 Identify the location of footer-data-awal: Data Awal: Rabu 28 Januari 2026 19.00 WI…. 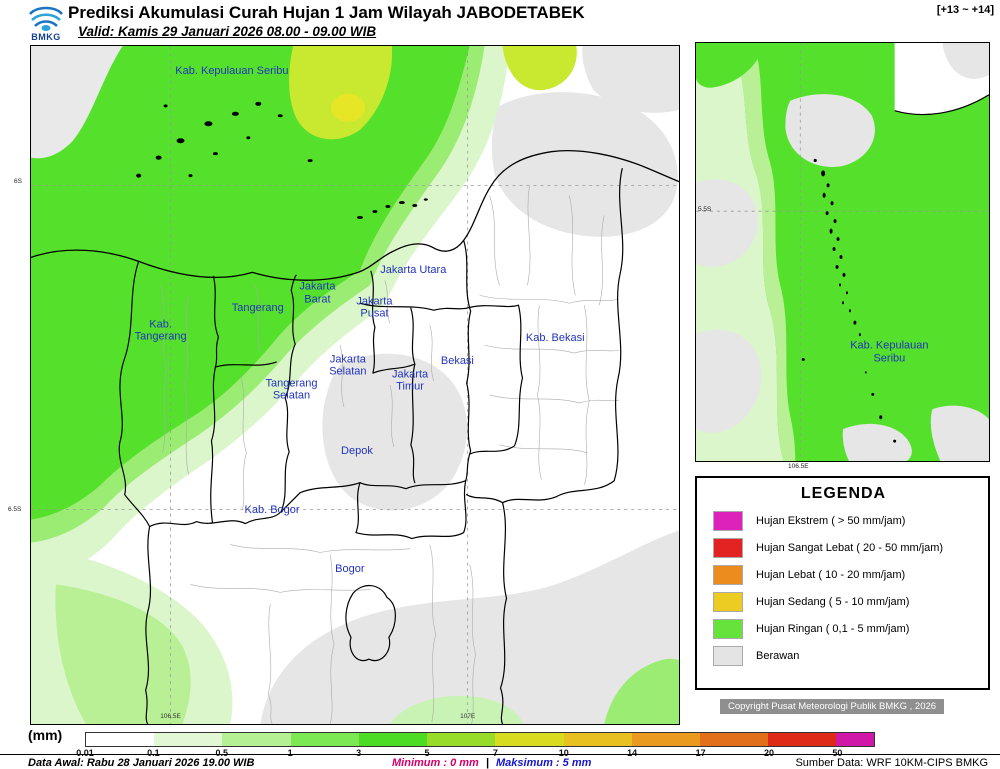
(141, 763).